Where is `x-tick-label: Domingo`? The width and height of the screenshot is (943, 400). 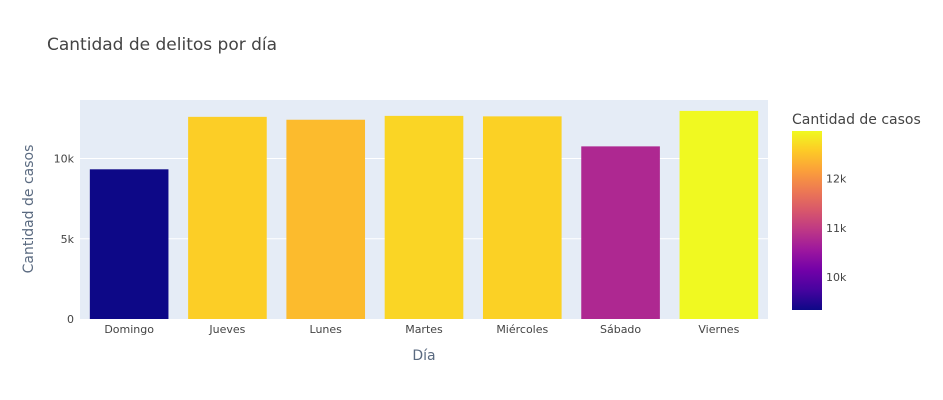
x-tick-label: Domingo is located at coordinates (129, 329).